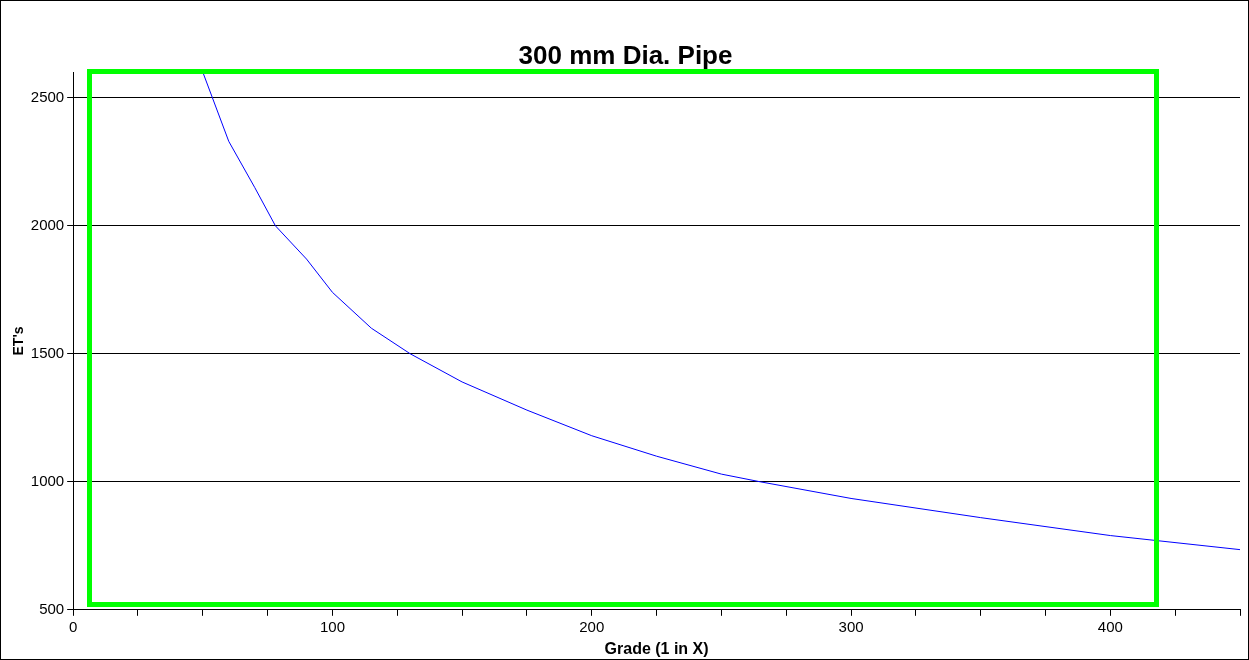 Image resolution: width=1249 pixels, height=660 pixels. What do you see at coordinates (851, 626) in the screenshot?
I see `x-tick-label: 300` at bounding box center [851, 626].